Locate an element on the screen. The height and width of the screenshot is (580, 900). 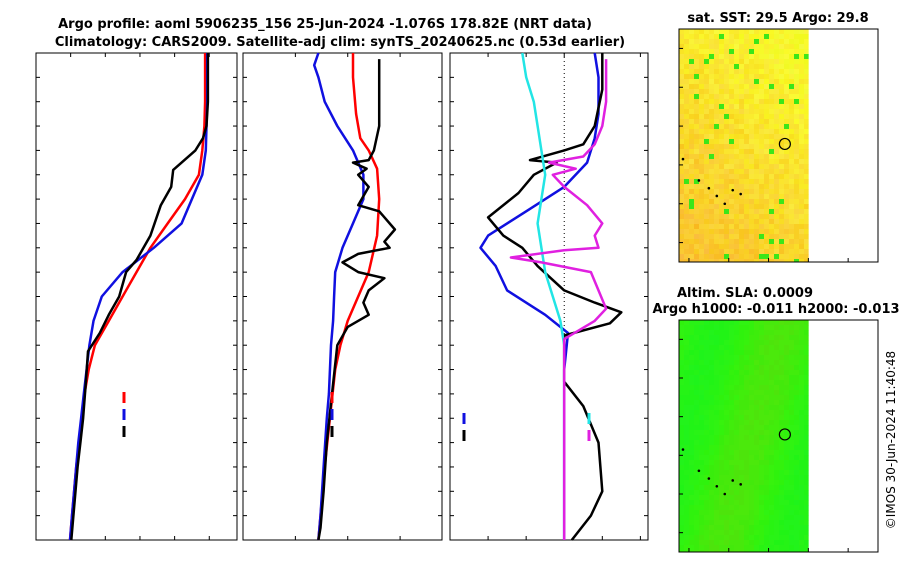
sst-argo-position-marker is located at coordinates (784, 144).